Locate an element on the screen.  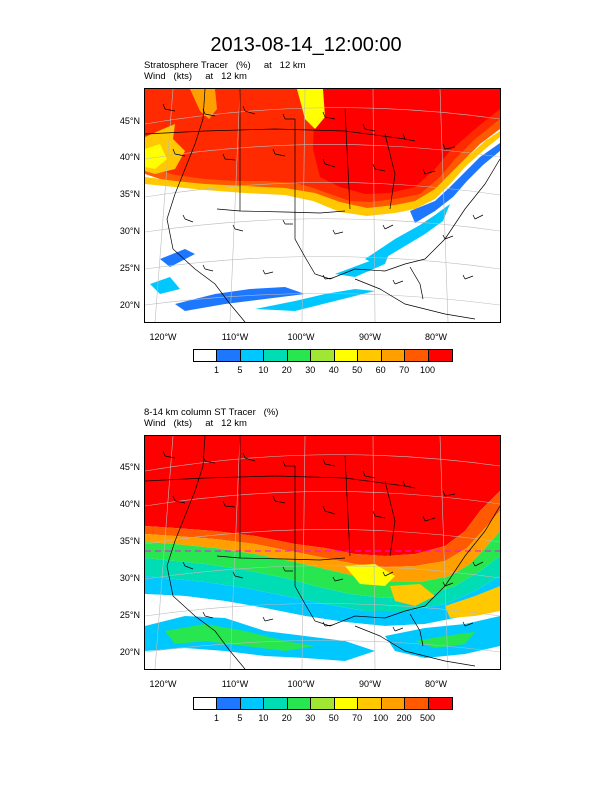
panel1-lat-label: 25°N is located at coordinates (129, 268).